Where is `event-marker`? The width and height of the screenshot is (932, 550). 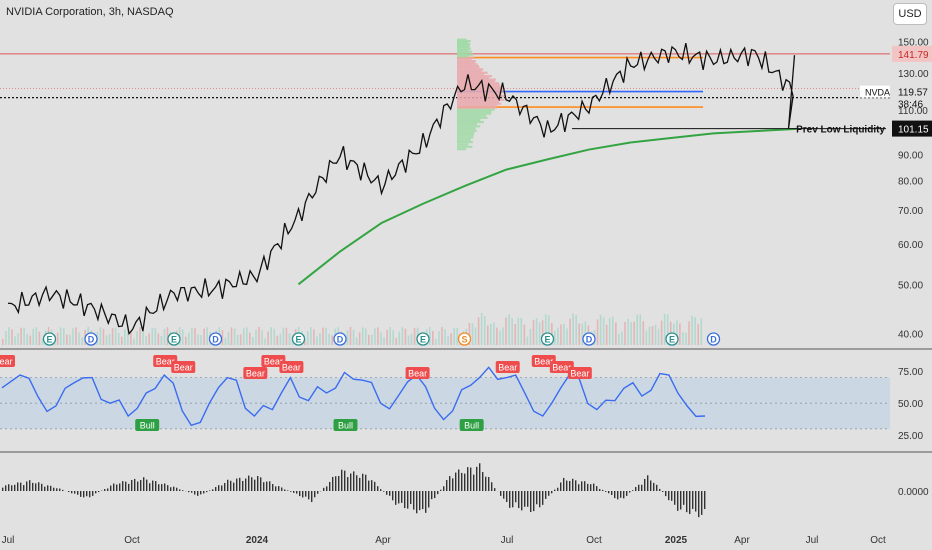 event-marker is located at coordinates (49, 339).